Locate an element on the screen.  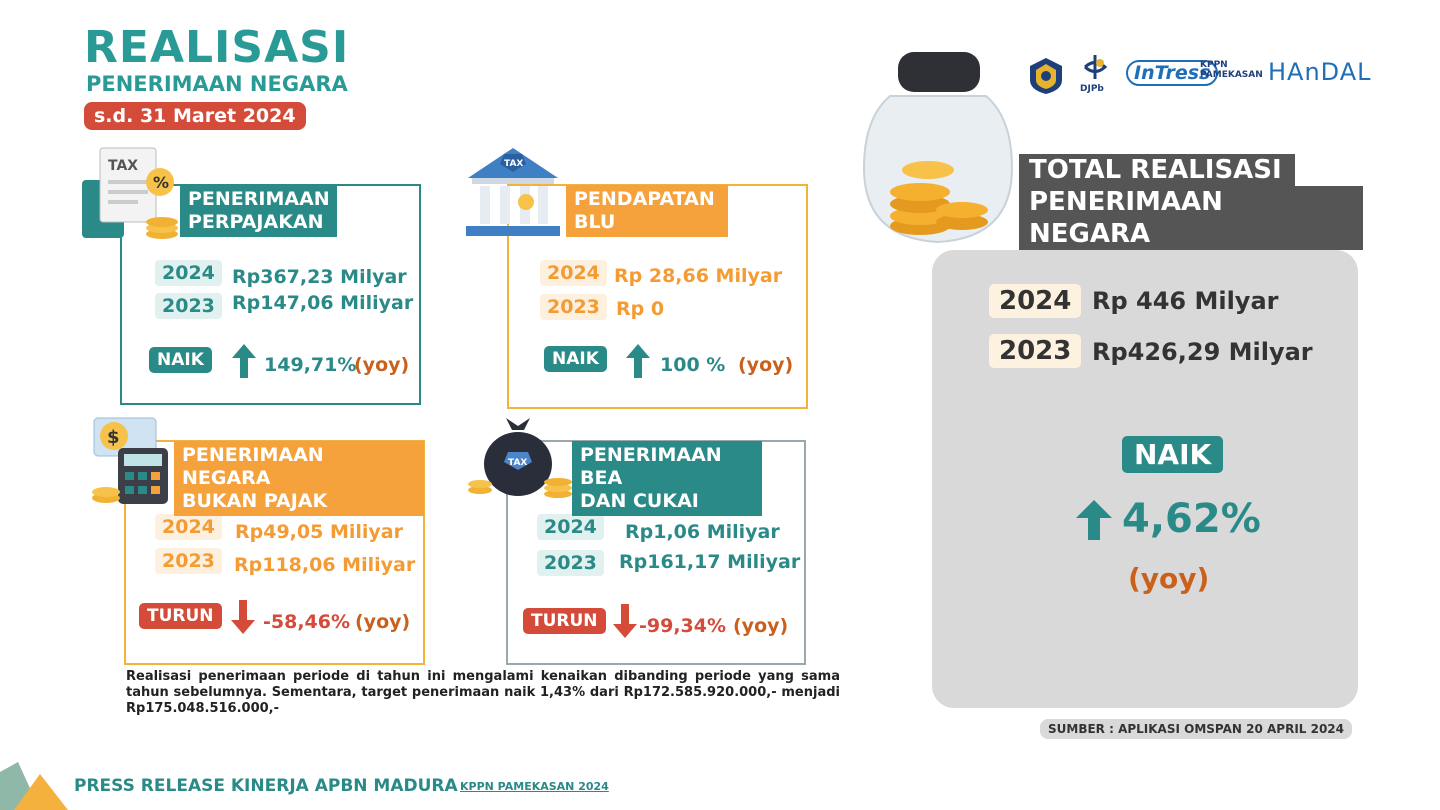
percent-change: -58,46% is located at coordinates (307, 622).